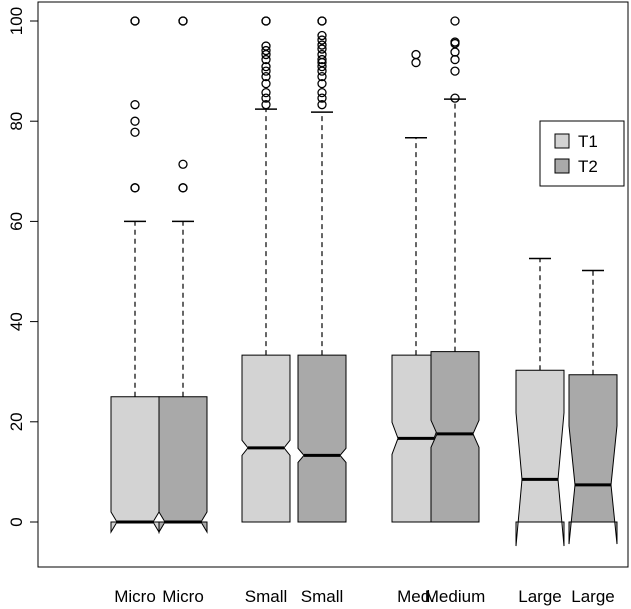 This screenshot has height=609, width=631. I want to click on legend-entry-t2: T2, so click(576, 166).